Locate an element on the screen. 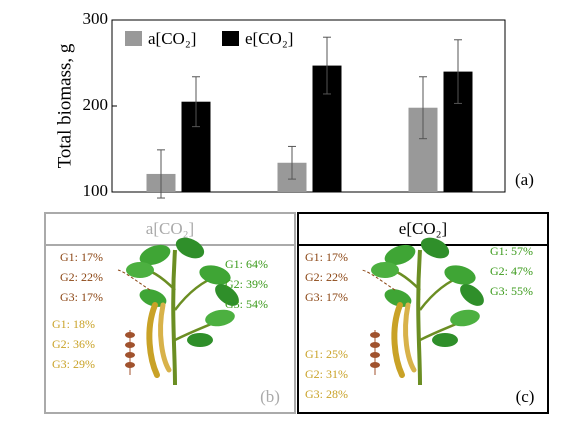  green-share: G2: 47% is located at coordinates (511, 271).